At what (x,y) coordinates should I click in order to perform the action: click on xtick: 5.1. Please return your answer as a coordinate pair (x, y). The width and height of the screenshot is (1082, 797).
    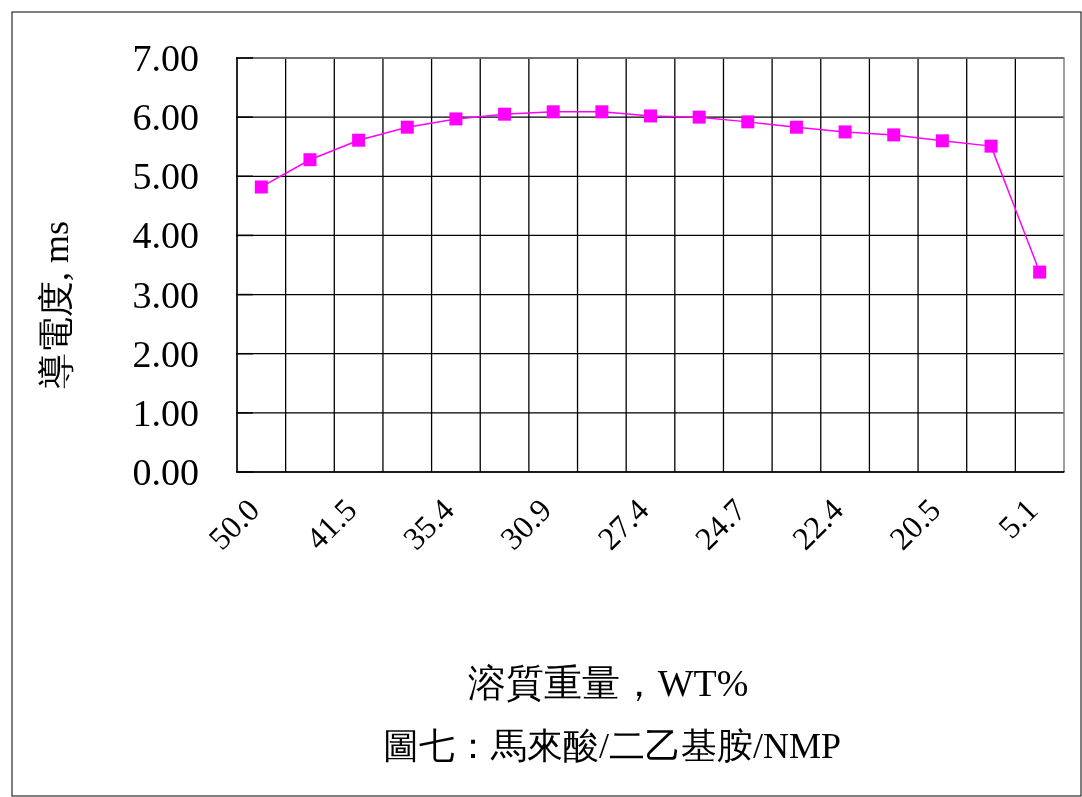
    Looking at the image, I should click on (1017, 518).